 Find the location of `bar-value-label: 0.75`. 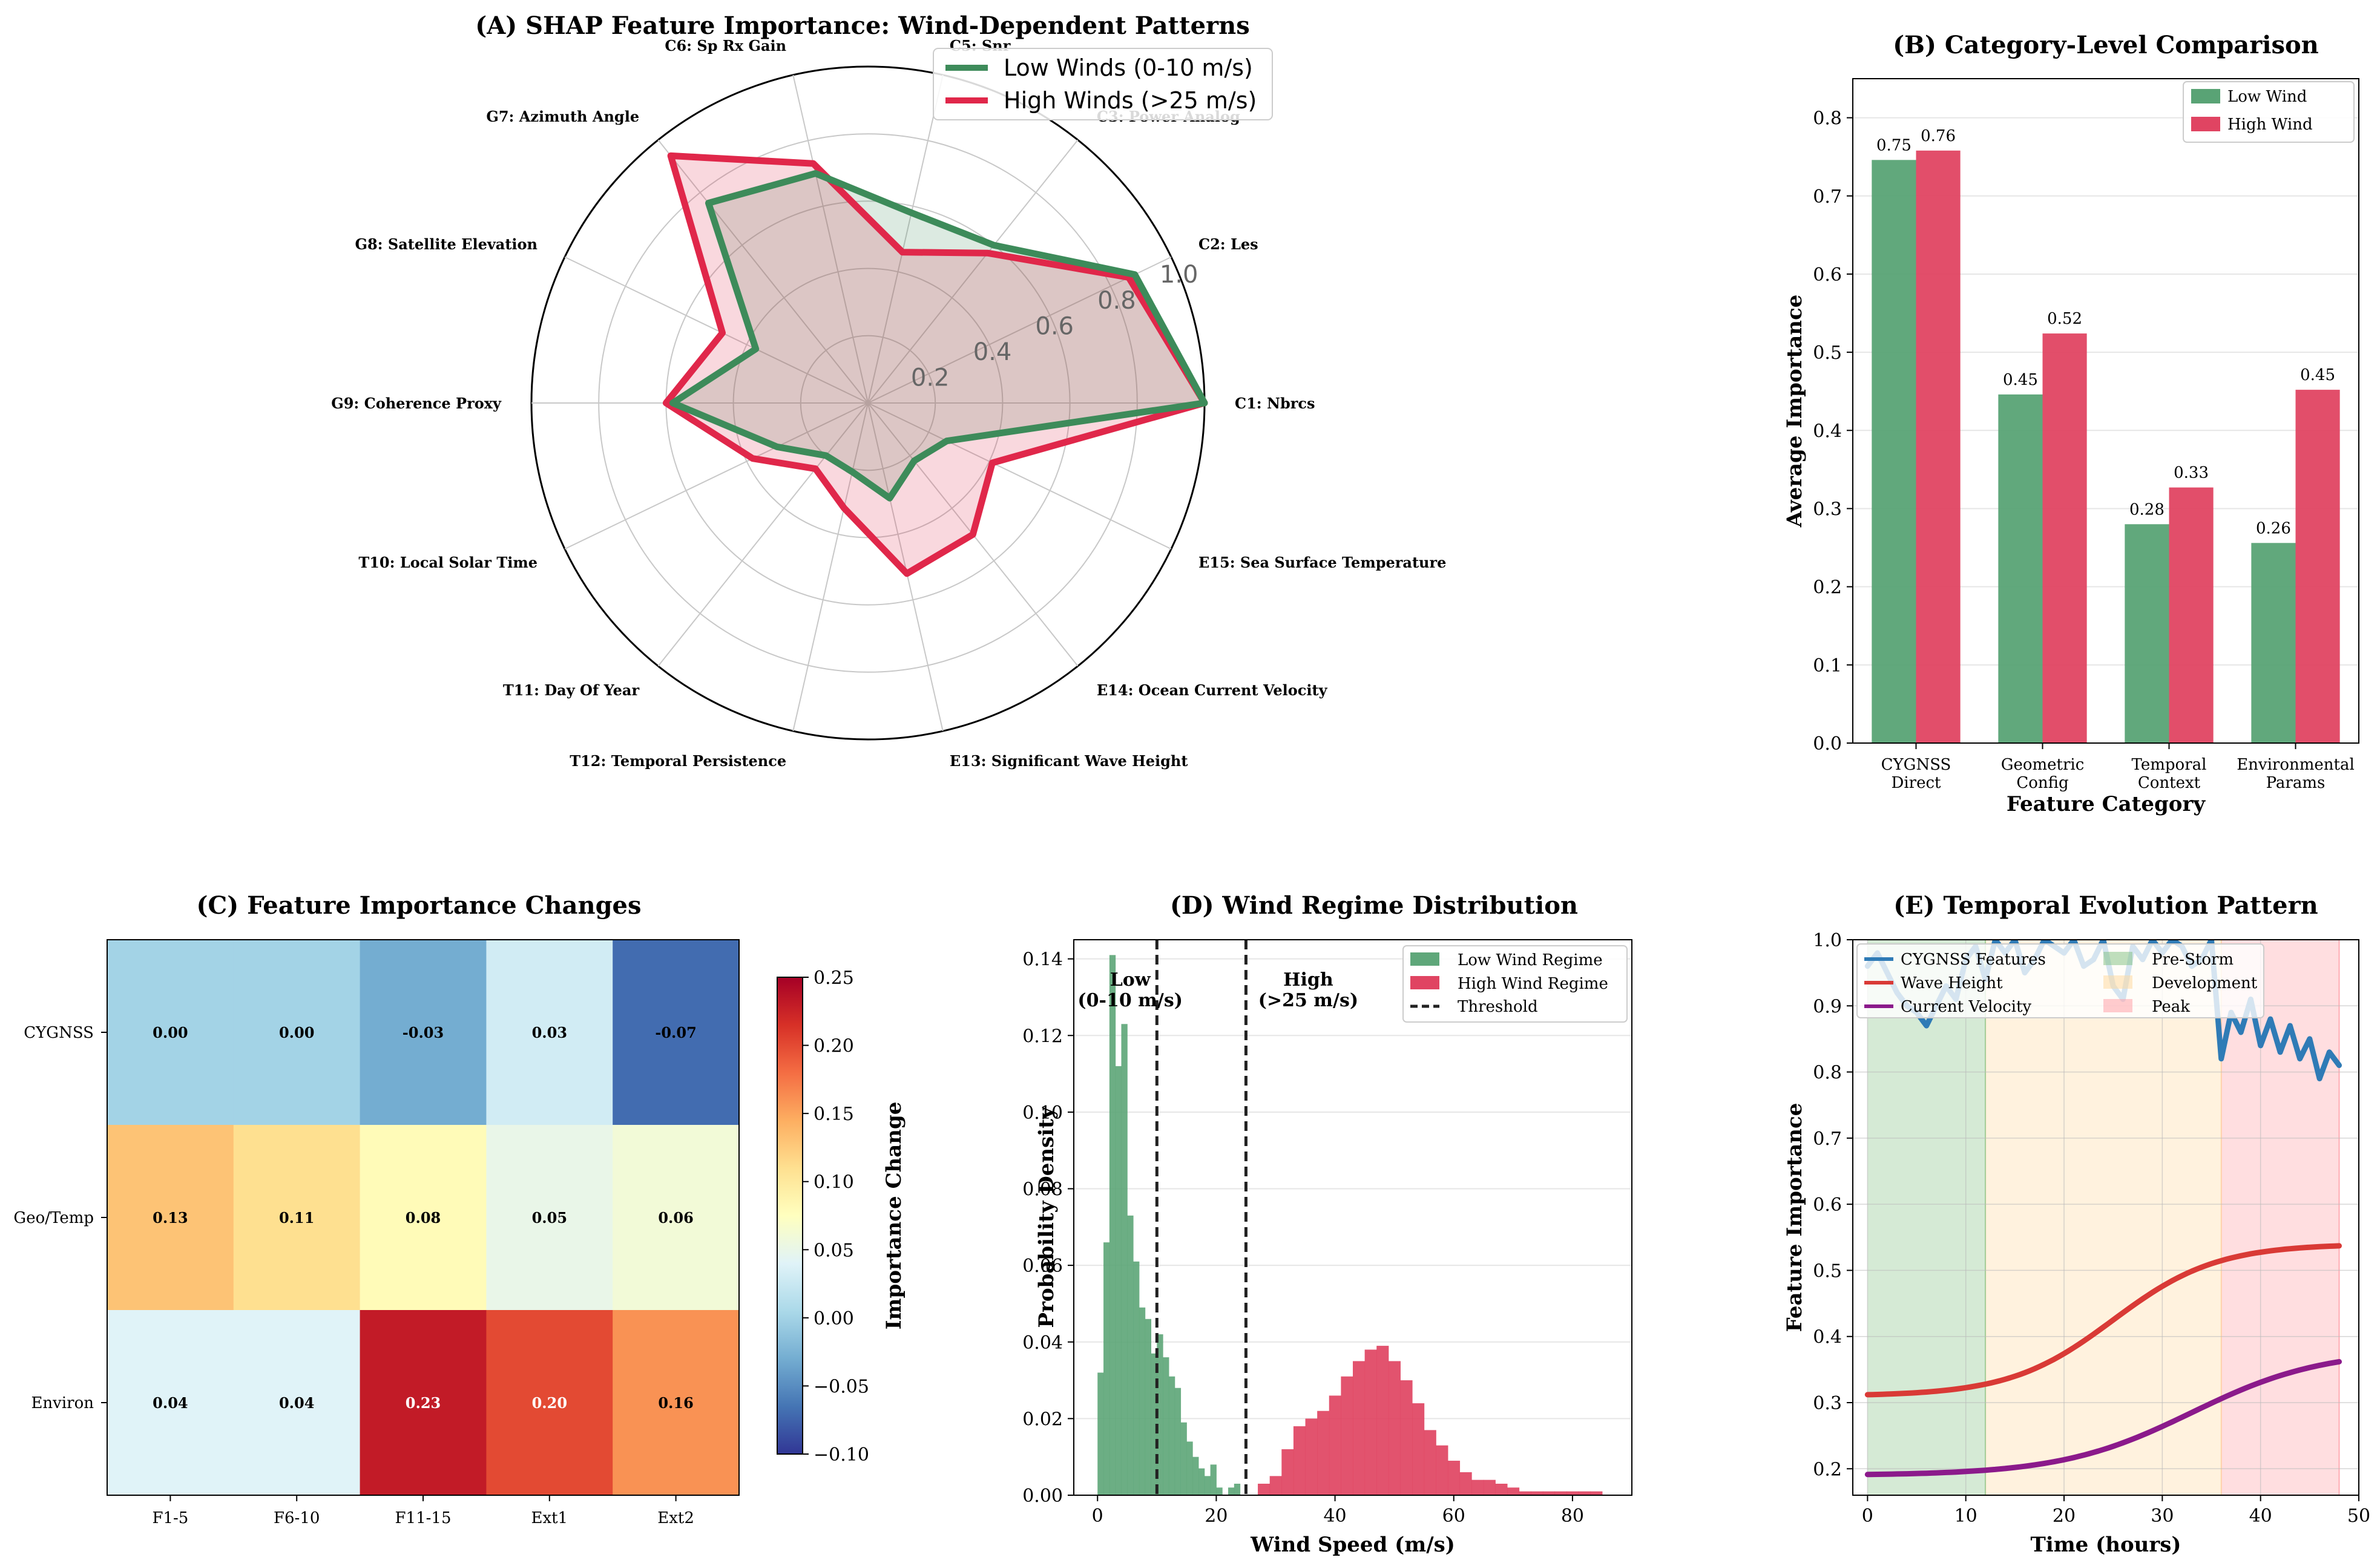

bar-value-label: 0.75 is located at coordinates (1894, 145).